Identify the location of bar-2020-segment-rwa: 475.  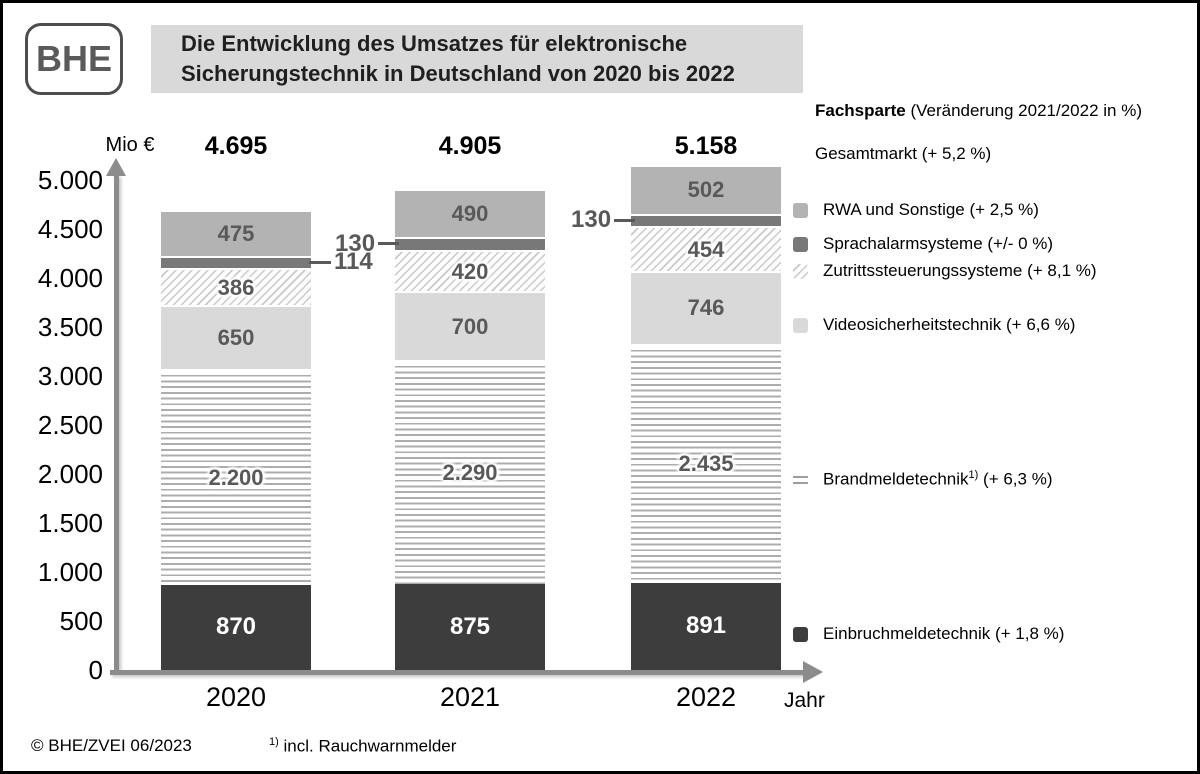
(236, 233).